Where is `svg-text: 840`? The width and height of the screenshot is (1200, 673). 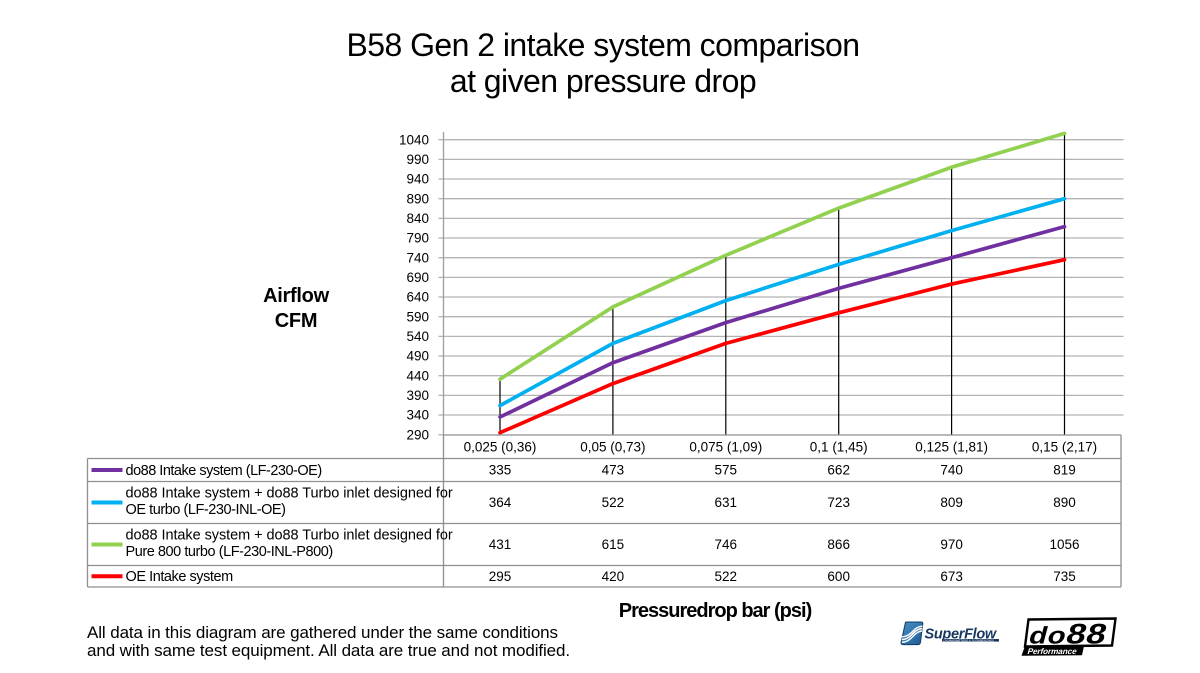 svg-text: 840 is located at coordinates (417, 218).